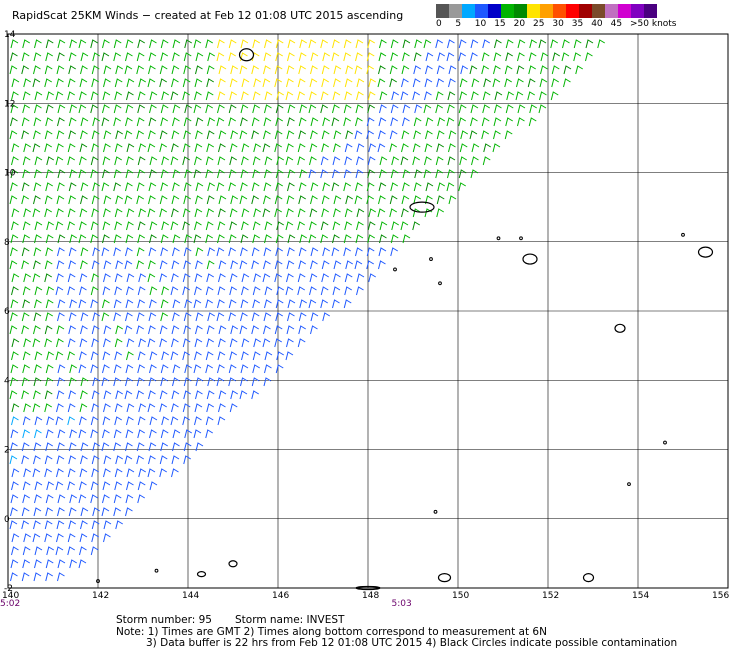 The height and width of the screenshot is (650, 740). Describe the element at coordinates (439, 24) in the screenshot. I see `colorbar-label: 0` at that location.